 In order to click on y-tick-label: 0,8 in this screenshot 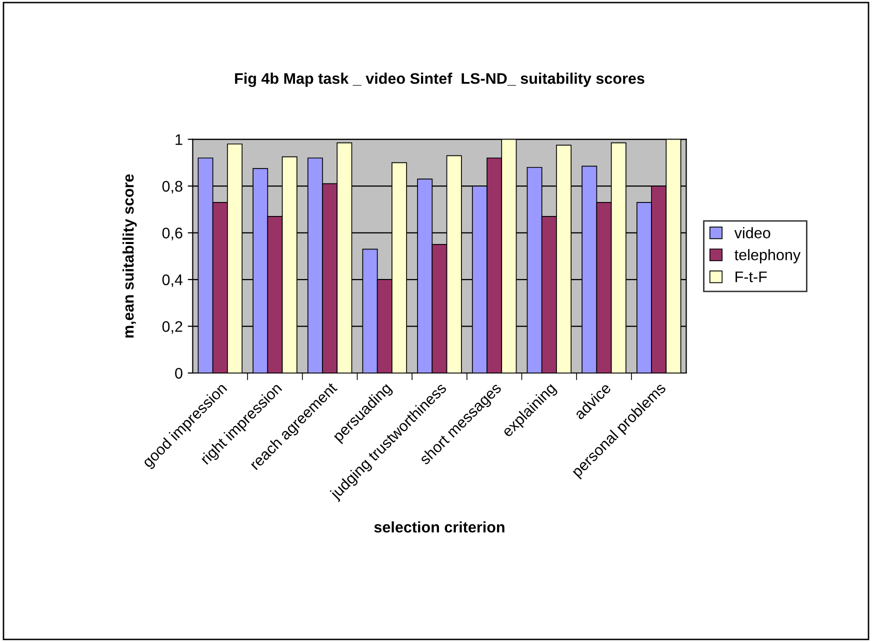, I will do `click(172, 187)`.